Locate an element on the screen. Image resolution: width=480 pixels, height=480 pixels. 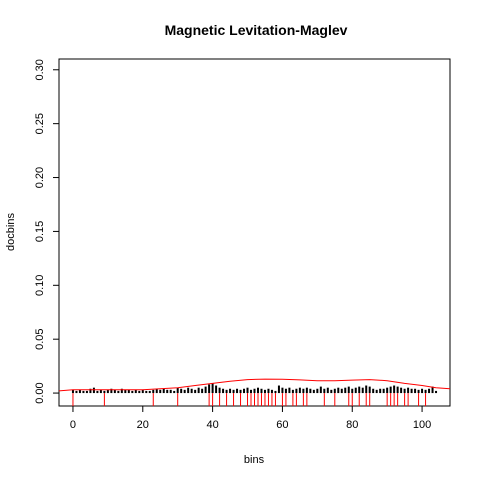
y-tick-label: 0.25 is located at coordinates (40, 123).